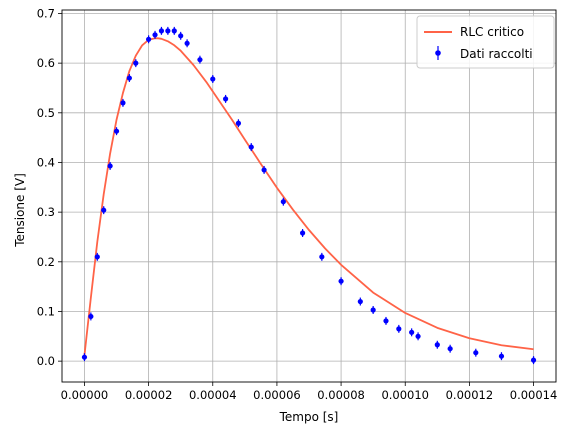 This screenshot has width=573, height=435. I want to click on legend-box, so click(485, 42).